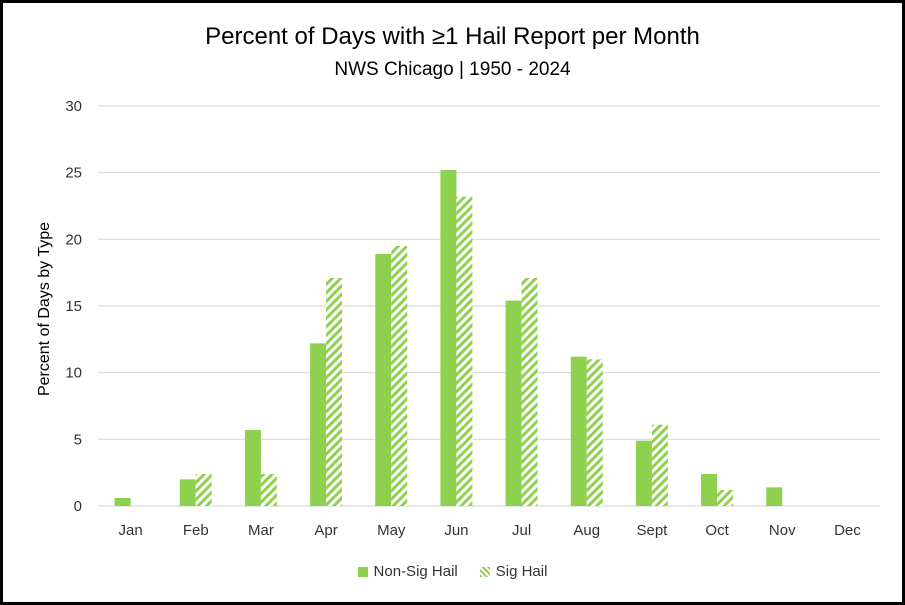  I want to click on bar-non-sig-jul, so click(513, 403).